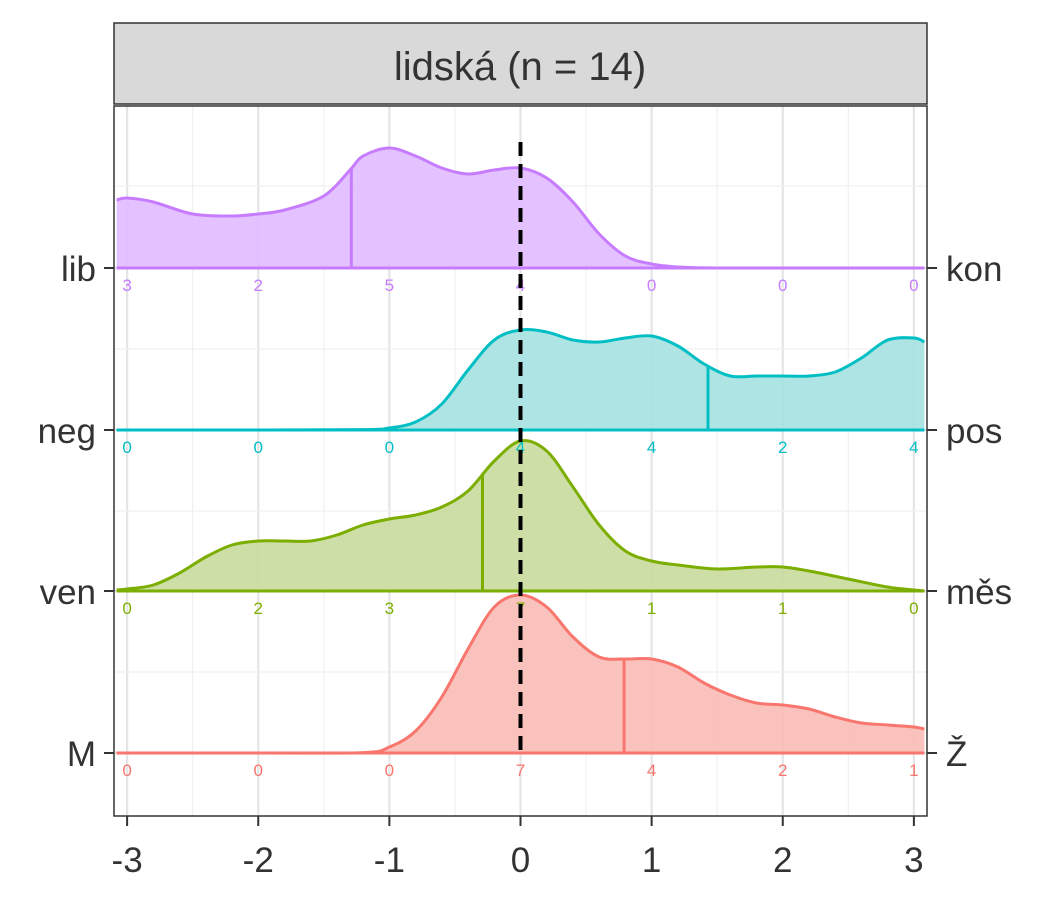 Image resolution: width=1050 pixels, height=900 pixels. What do you see at coordinates (78, 269) in the screenshot?
I see `y-label-left: lib` at bounding box center [78, 269].